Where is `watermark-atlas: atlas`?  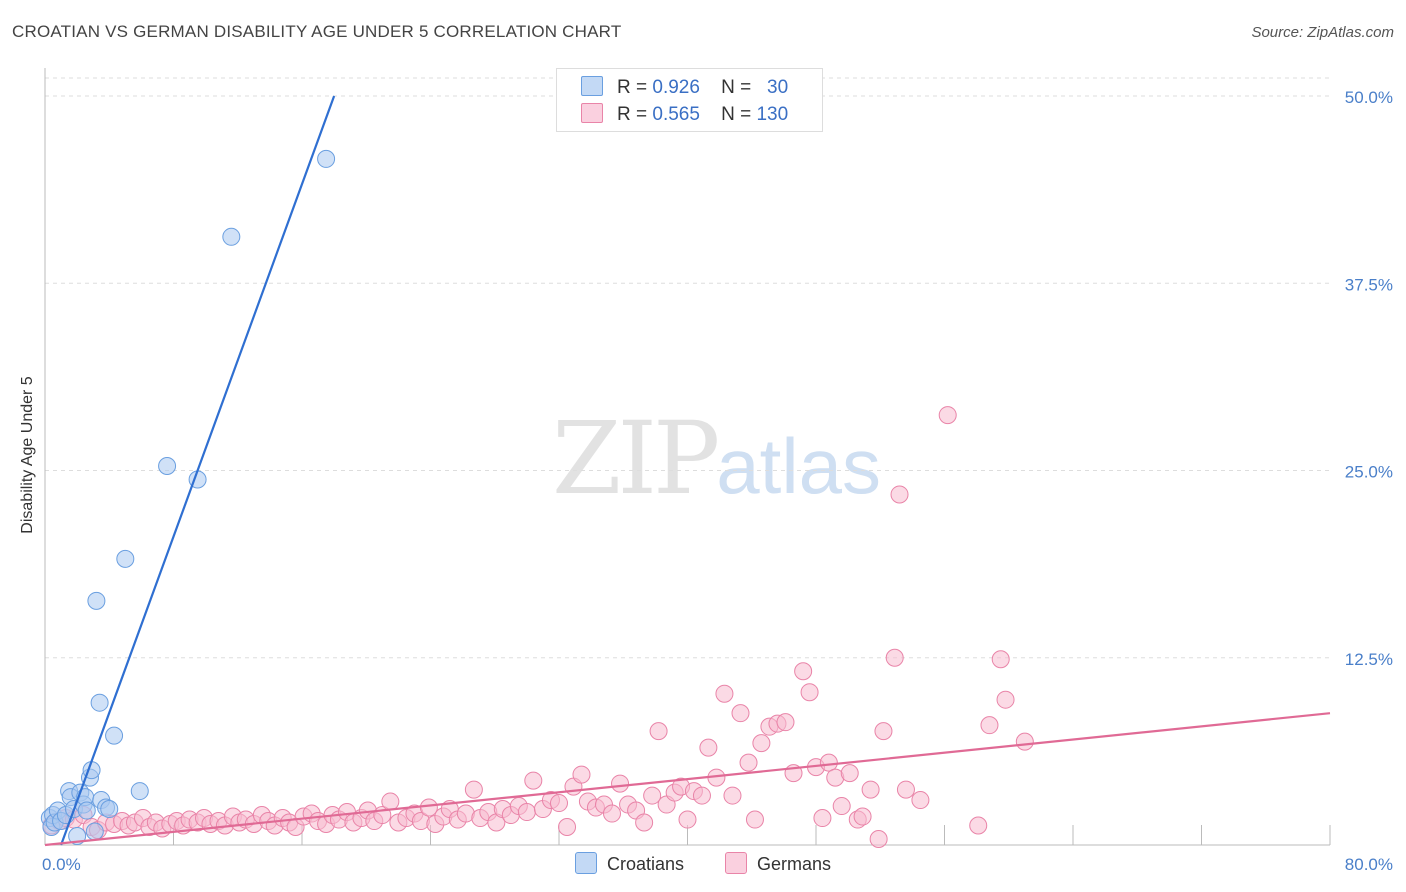
watermark-atlas: atlas is located at coordinates (799, 466).